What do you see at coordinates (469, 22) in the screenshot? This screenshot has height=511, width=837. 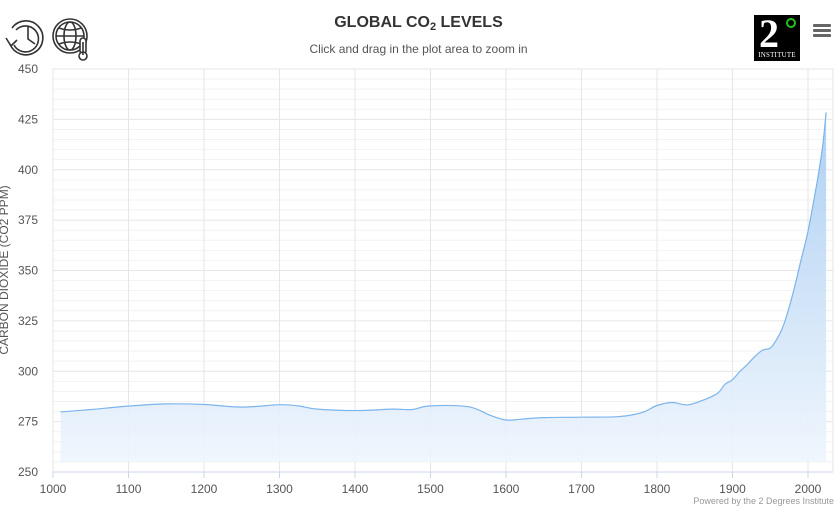 I see `title-tail: LEVELS` at bounding box center [469, 22].